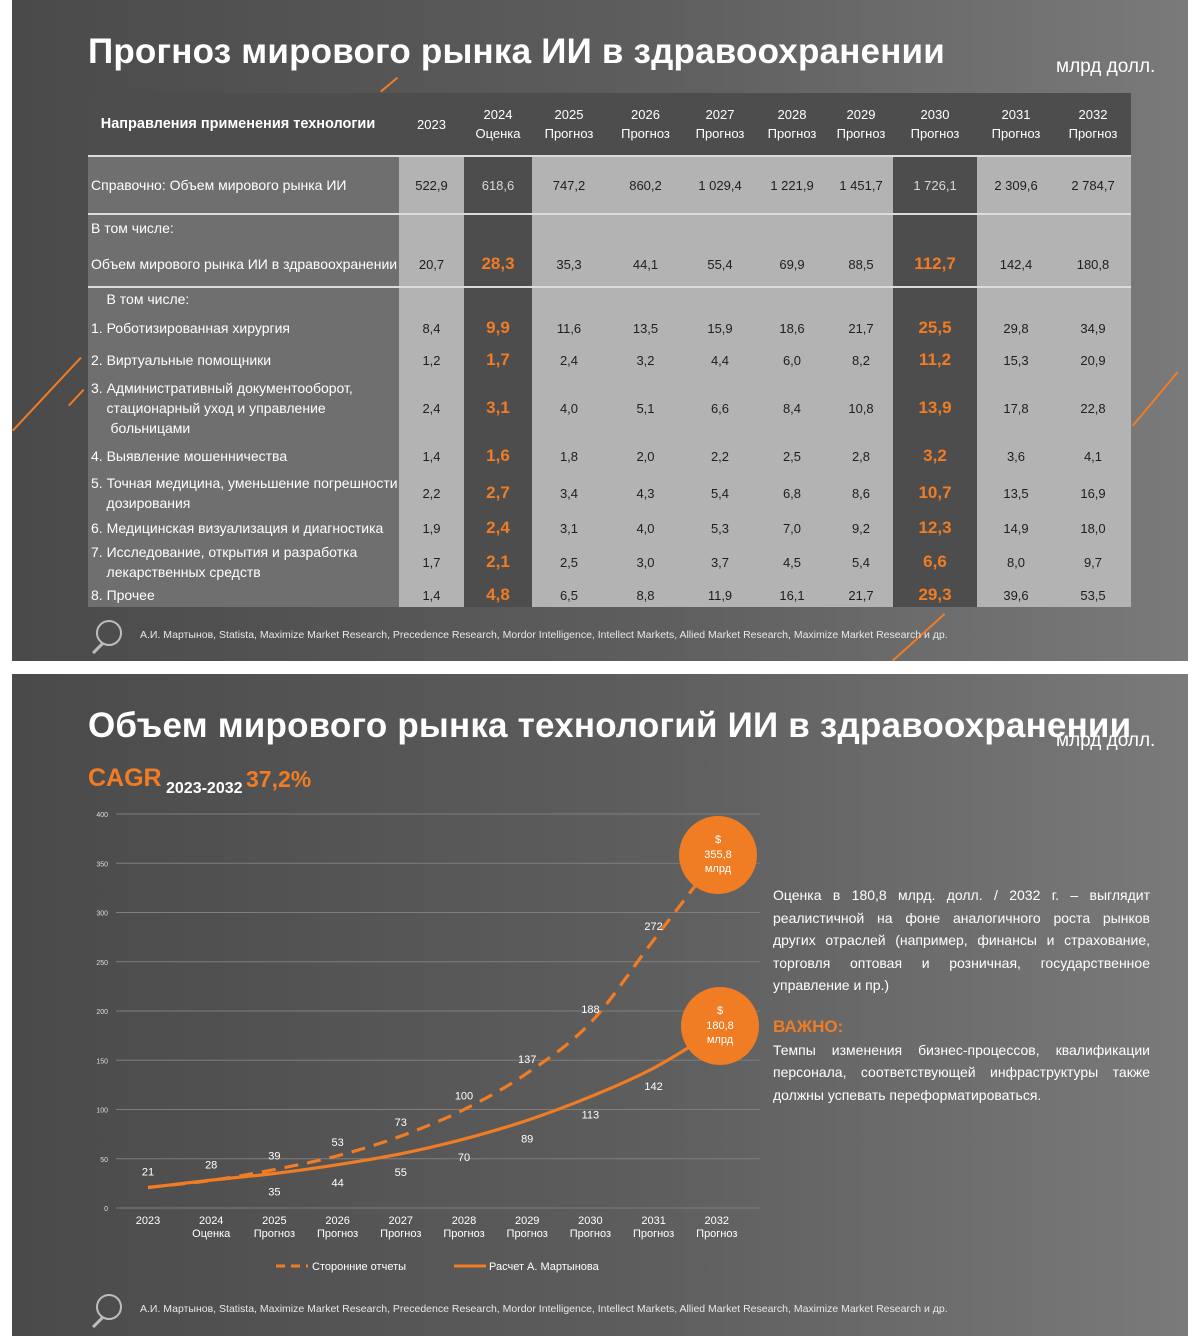 This screenshot has width=1200, height=1336. Describe the element at coordinates (792, 264) in the screenshot. I see `table-cell: 69,9` at that location.